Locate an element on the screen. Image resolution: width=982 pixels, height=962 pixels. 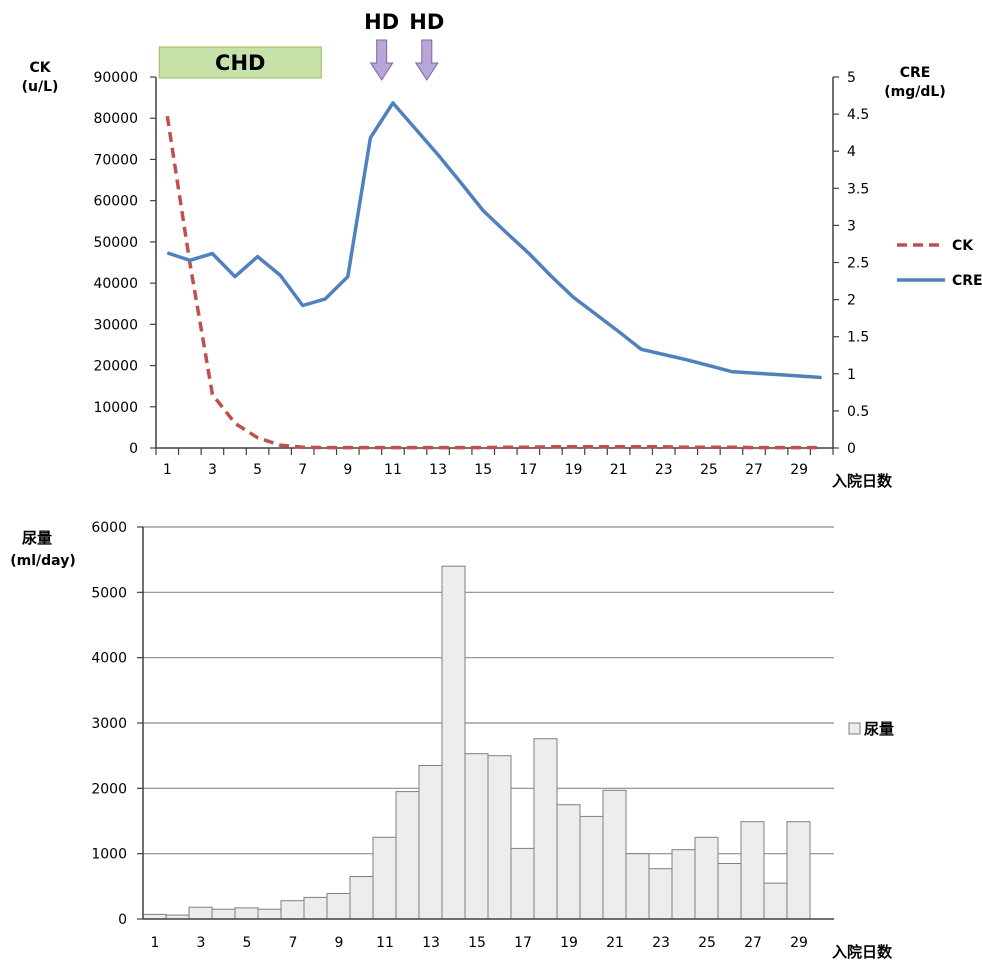
top-x-tick-label: 21 is located at coordinates (619, 470).